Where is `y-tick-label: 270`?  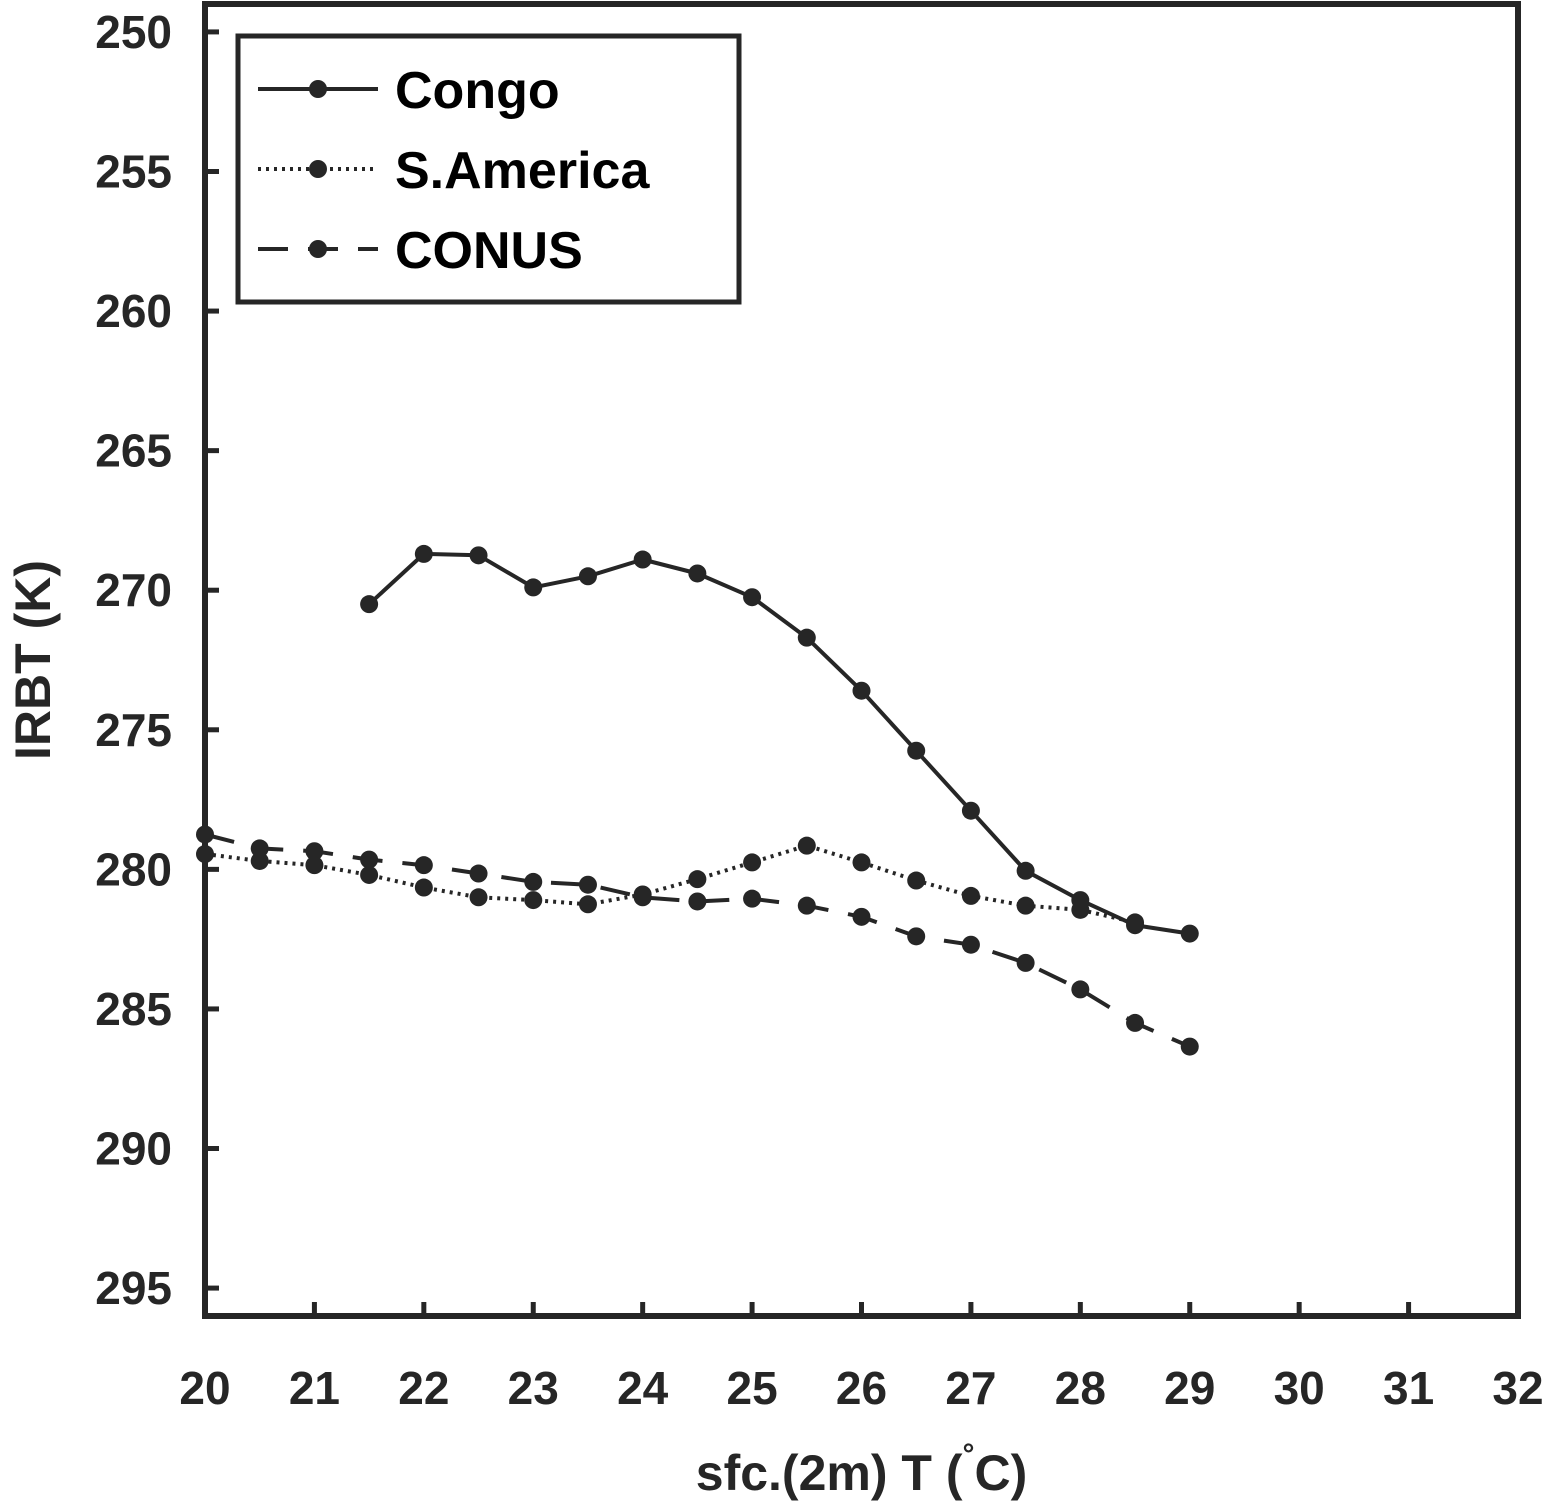 y-tick-label: 270 is located at coordinates (133, 590).